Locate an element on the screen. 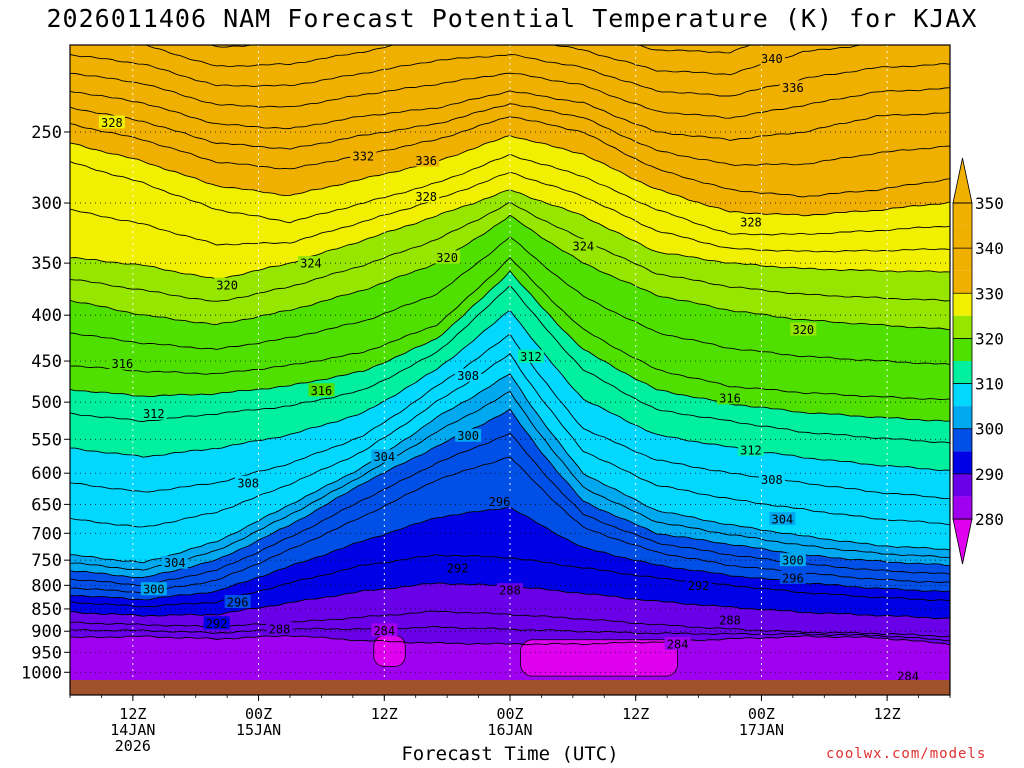 Image resolution: width=1024 pixels, height=768 pixels. y-tick-label: 950 is located at coordinates (46, 653).